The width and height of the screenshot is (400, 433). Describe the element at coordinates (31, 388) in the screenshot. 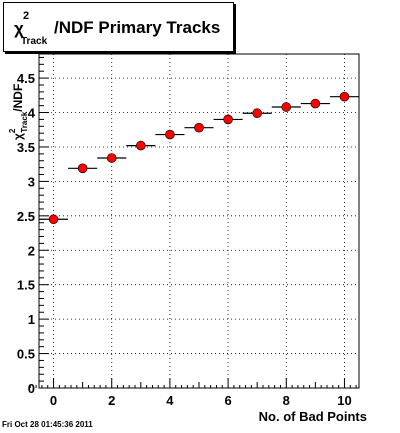

I see `y-tick-label: 0` at that location.